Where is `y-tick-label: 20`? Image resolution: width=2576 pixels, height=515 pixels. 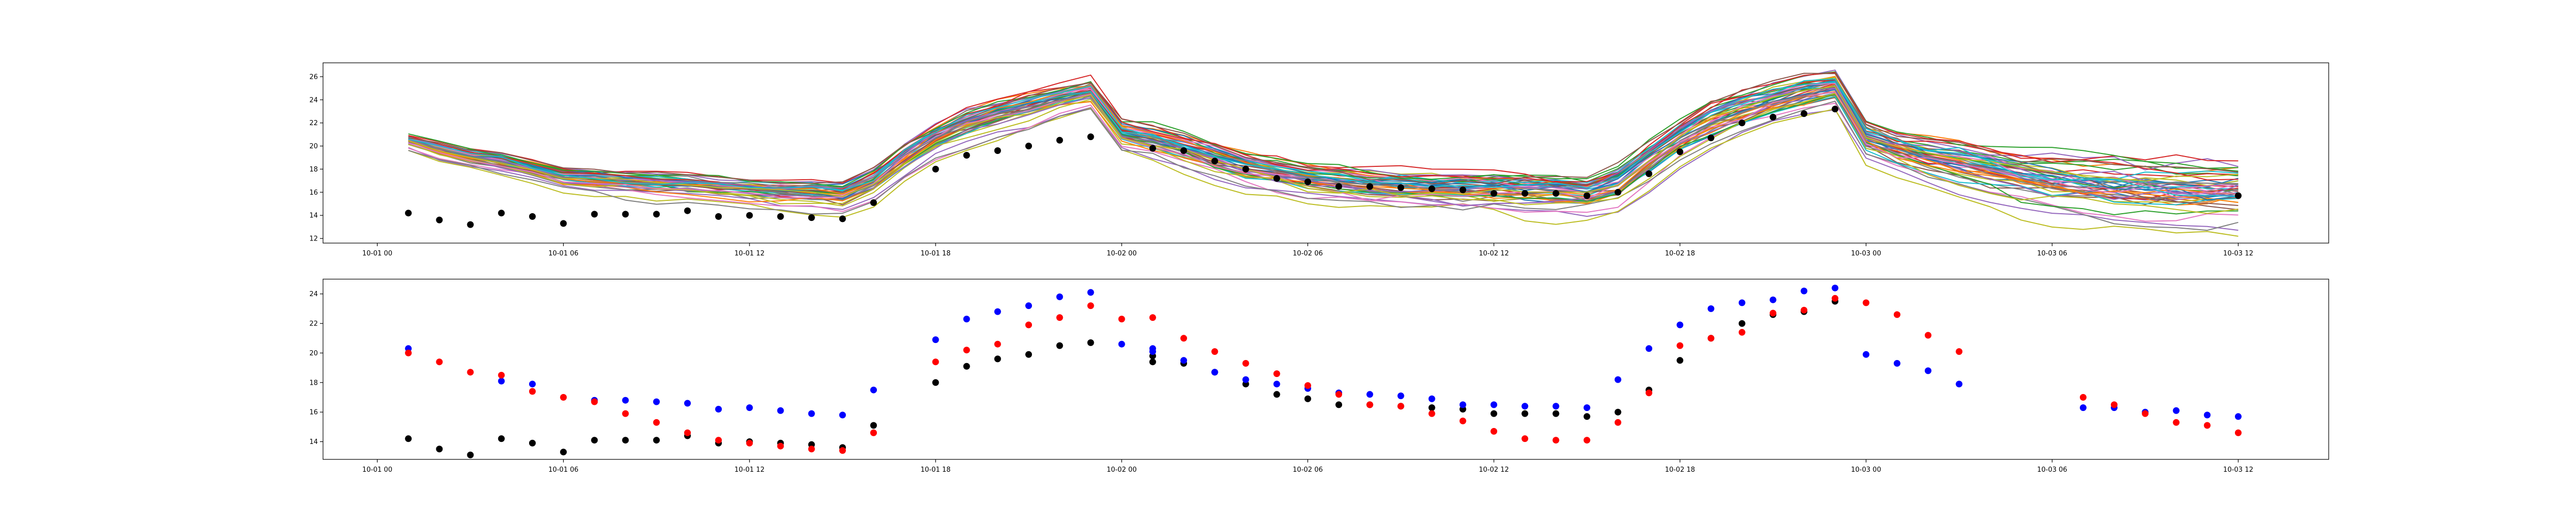
y-tick-label: 20 is located at coordinates (313, 353).